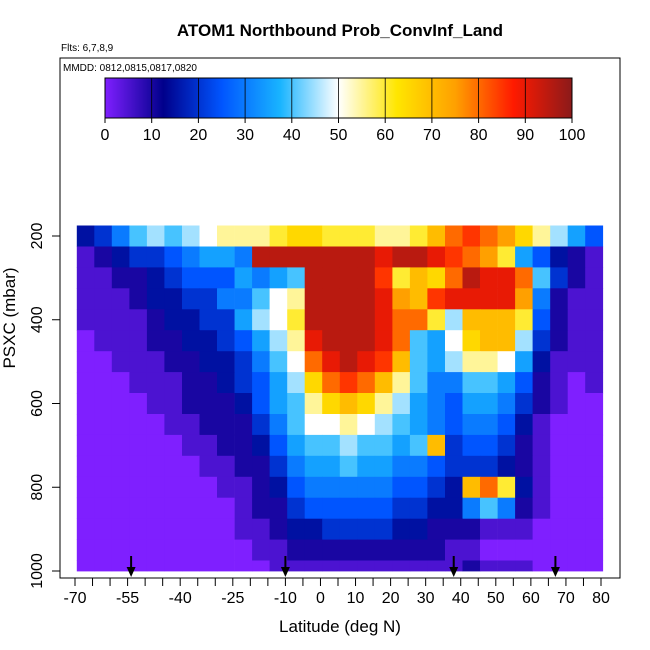 This screenshot has width=650, height=650. I want to click on y-axis-label: PSXC (mbar), so click(9, 317).